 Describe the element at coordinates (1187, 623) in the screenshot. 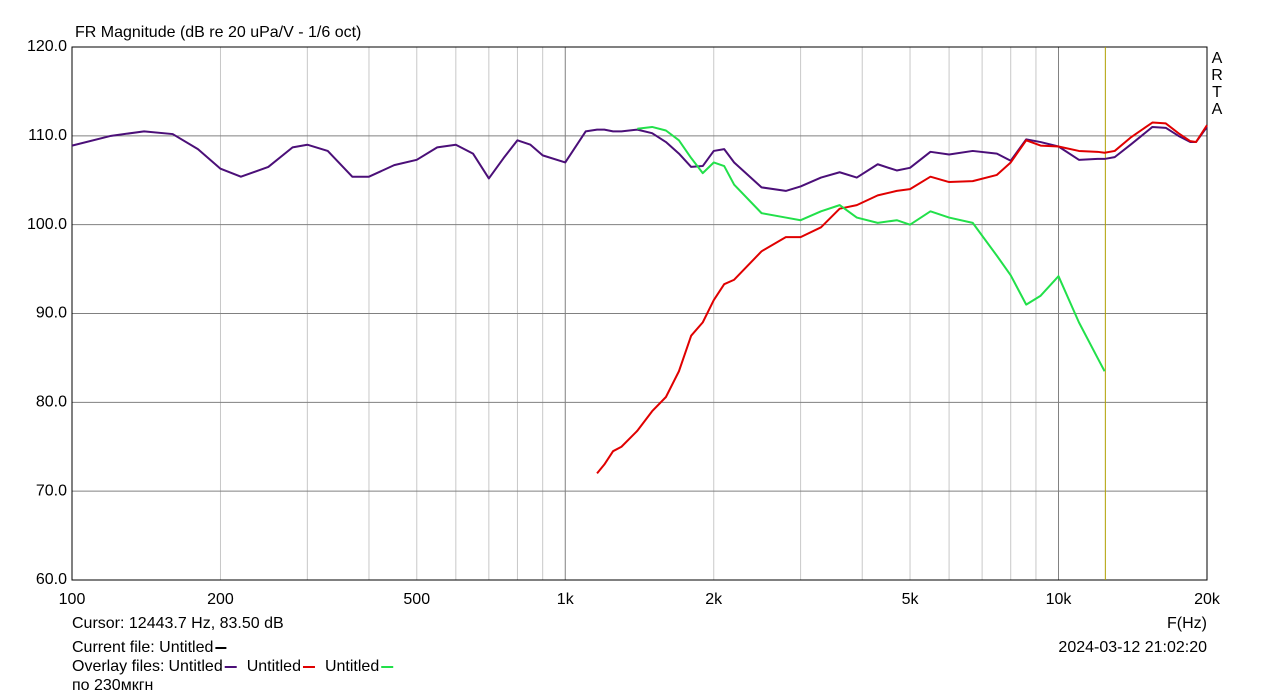

I see `x-axis-label: F(Hz)` at that location.